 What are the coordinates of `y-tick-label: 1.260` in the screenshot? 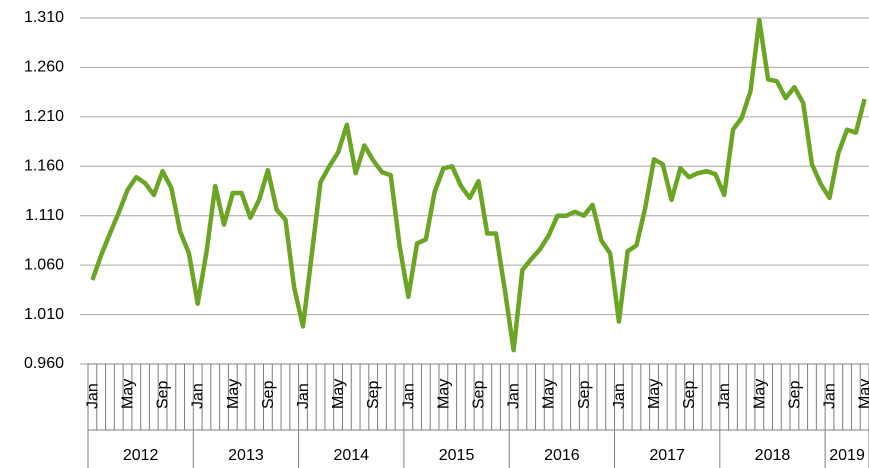 It's located at (44, 67).